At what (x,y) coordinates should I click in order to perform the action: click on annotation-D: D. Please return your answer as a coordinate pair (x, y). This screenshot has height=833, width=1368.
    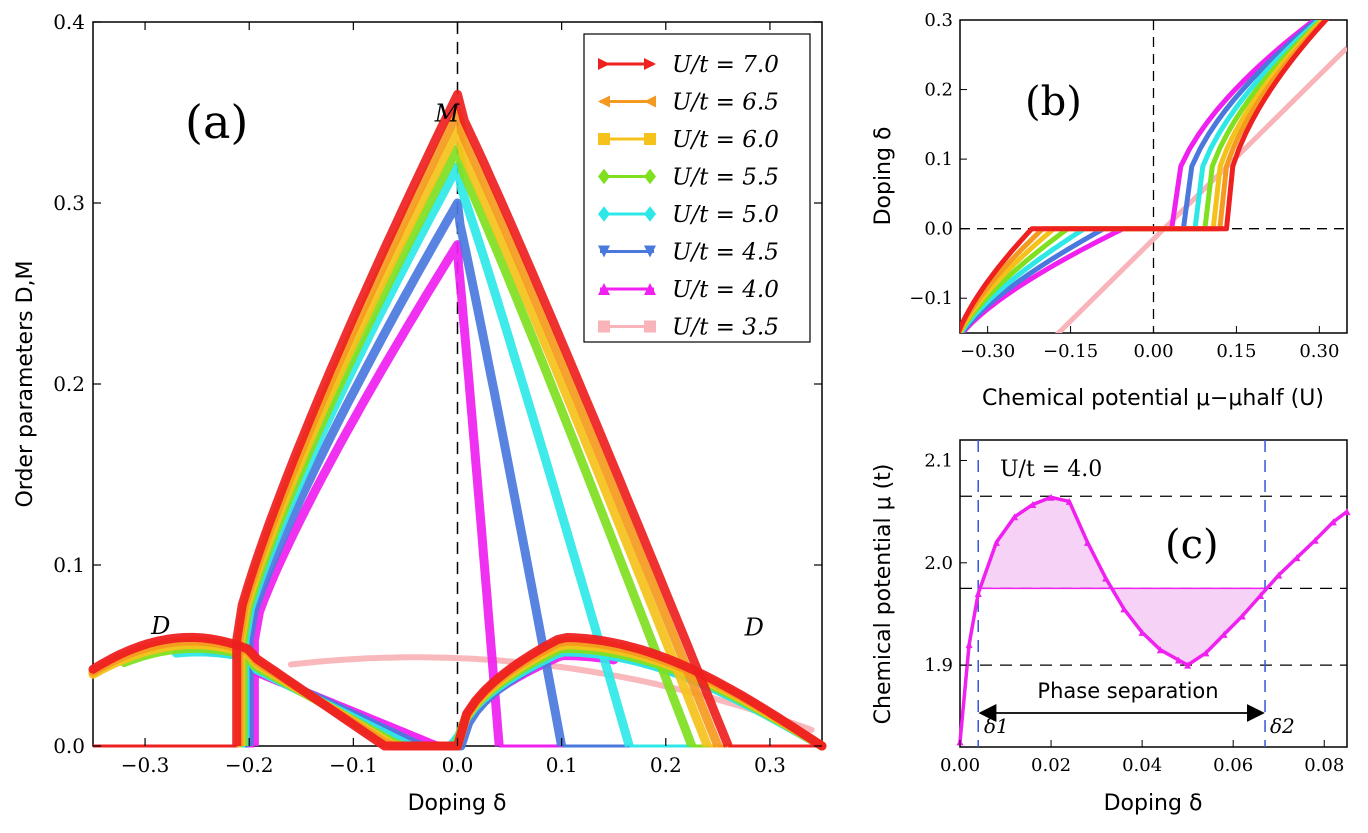
    Looking at the image, I should click on (160, 626).